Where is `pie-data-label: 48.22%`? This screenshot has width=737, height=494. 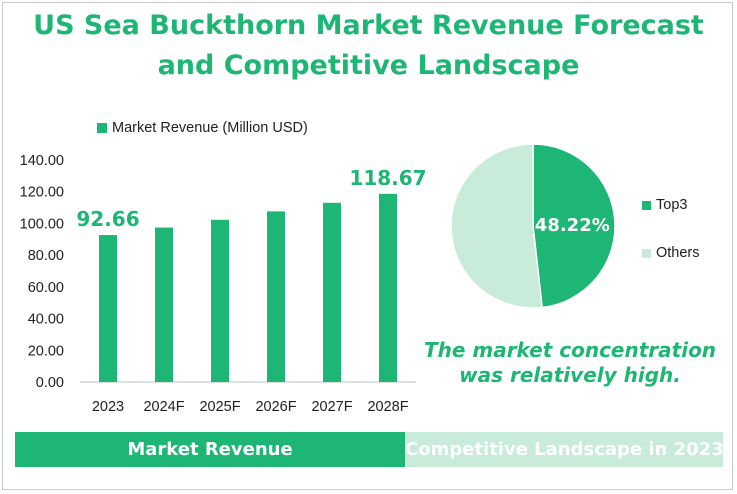 pie-data-label: 48.22% is located at coordinates (572, 225).